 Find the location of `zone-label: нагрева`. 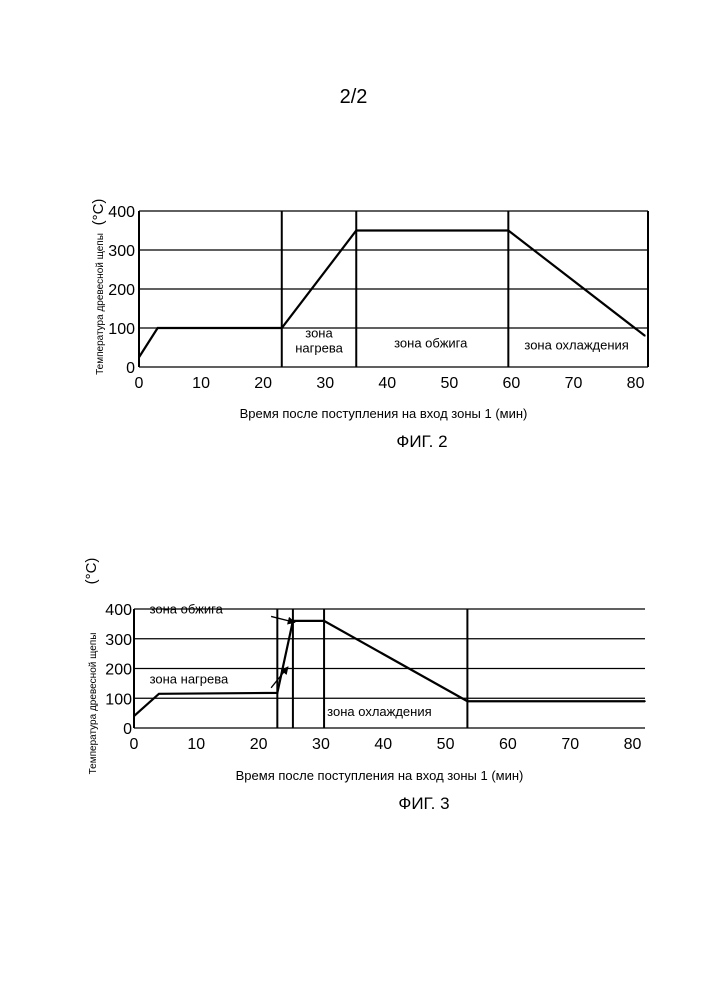

zone-label: нагрева is located at coordinates (319, 348).